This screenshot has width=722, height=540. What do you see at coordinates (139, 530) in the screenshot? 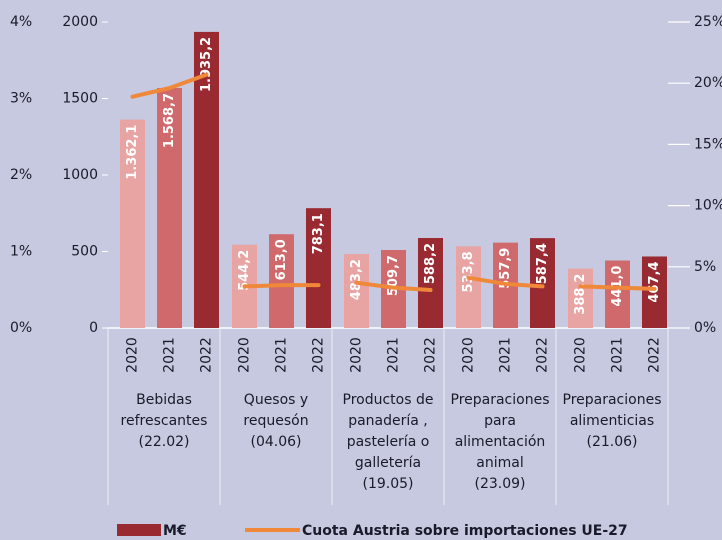
I see `legend-swatch` at bounding box center [139, 530].